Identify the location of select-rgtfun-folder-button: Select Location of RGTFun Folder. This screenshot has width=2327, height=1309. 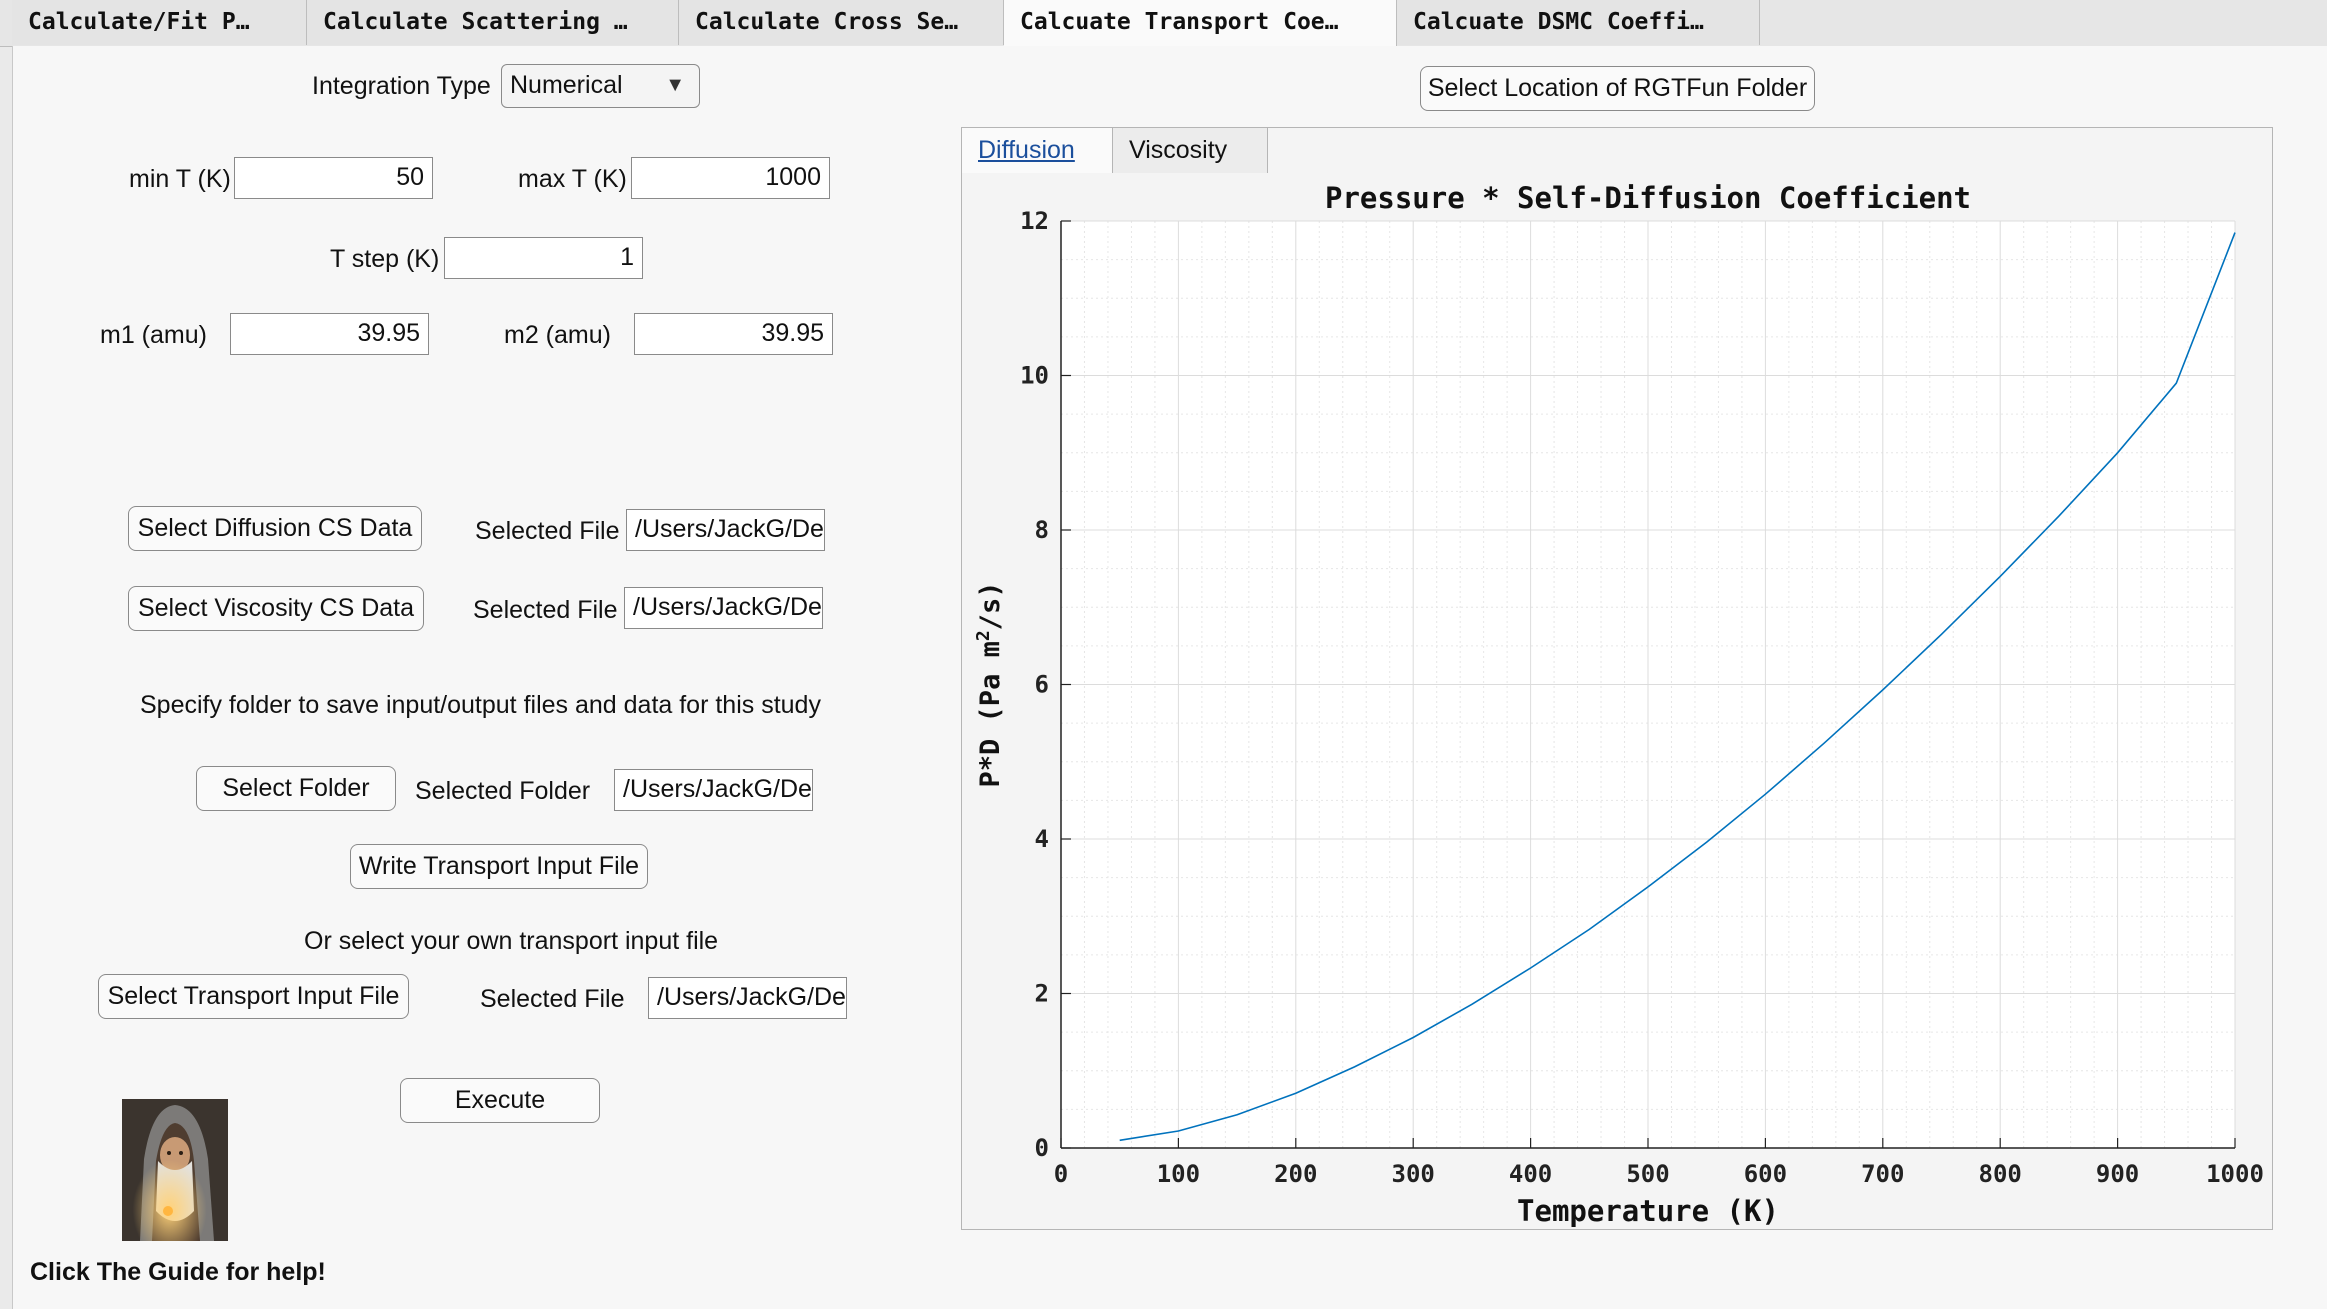
(1617, 88).